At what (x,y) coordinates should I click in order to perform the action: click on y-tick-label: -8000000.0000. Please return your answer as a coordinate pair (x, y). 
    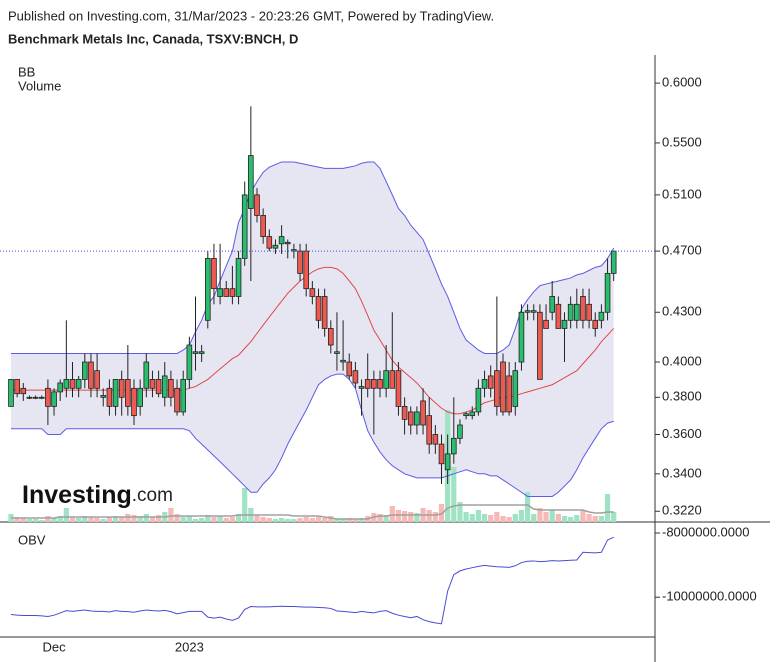
    Looking at the image, I should click on (705, 531).